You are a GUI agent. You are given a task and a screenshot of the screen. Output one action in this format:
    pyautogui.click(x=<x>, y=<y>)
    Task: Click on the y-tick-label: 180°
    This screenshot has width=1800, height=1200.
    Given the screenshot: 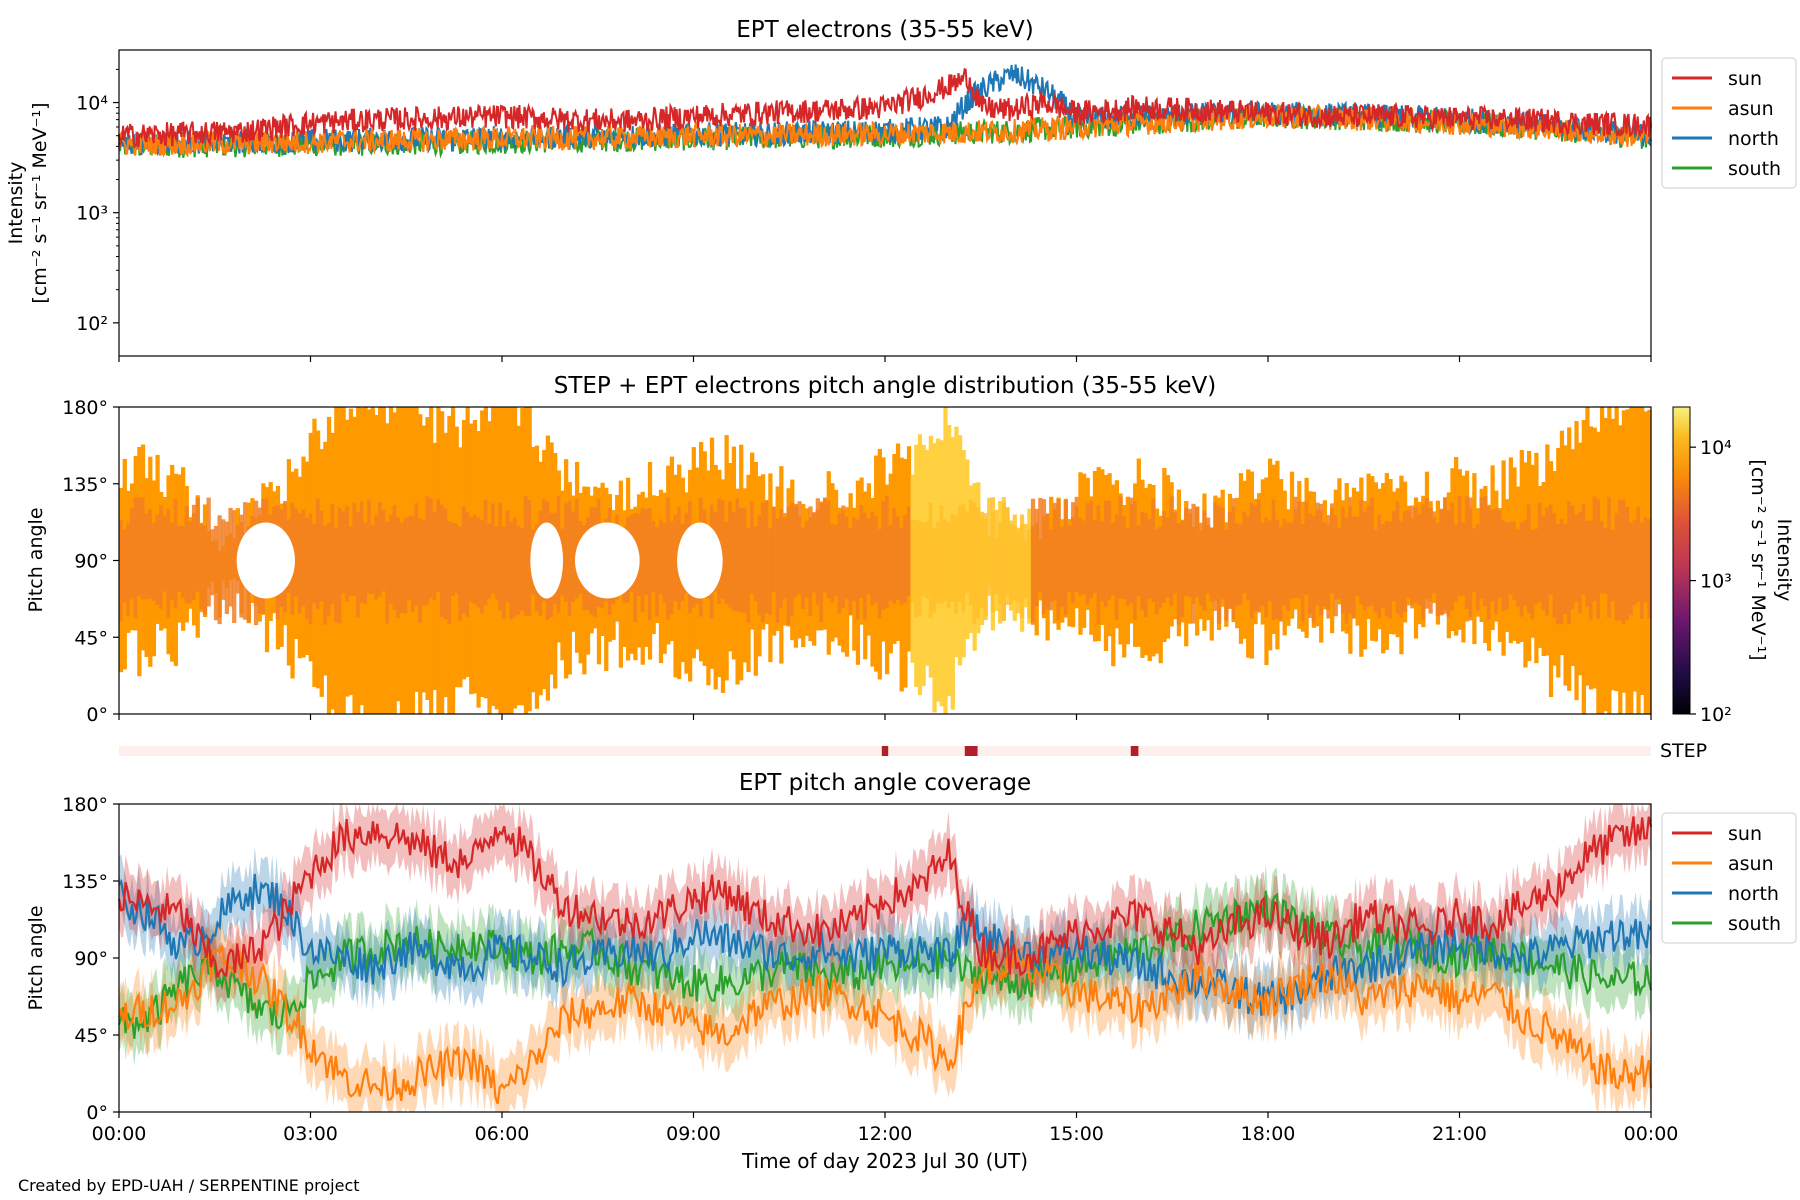 What is the action you would take?
    pyautogui.click(x=85, y=805)
    